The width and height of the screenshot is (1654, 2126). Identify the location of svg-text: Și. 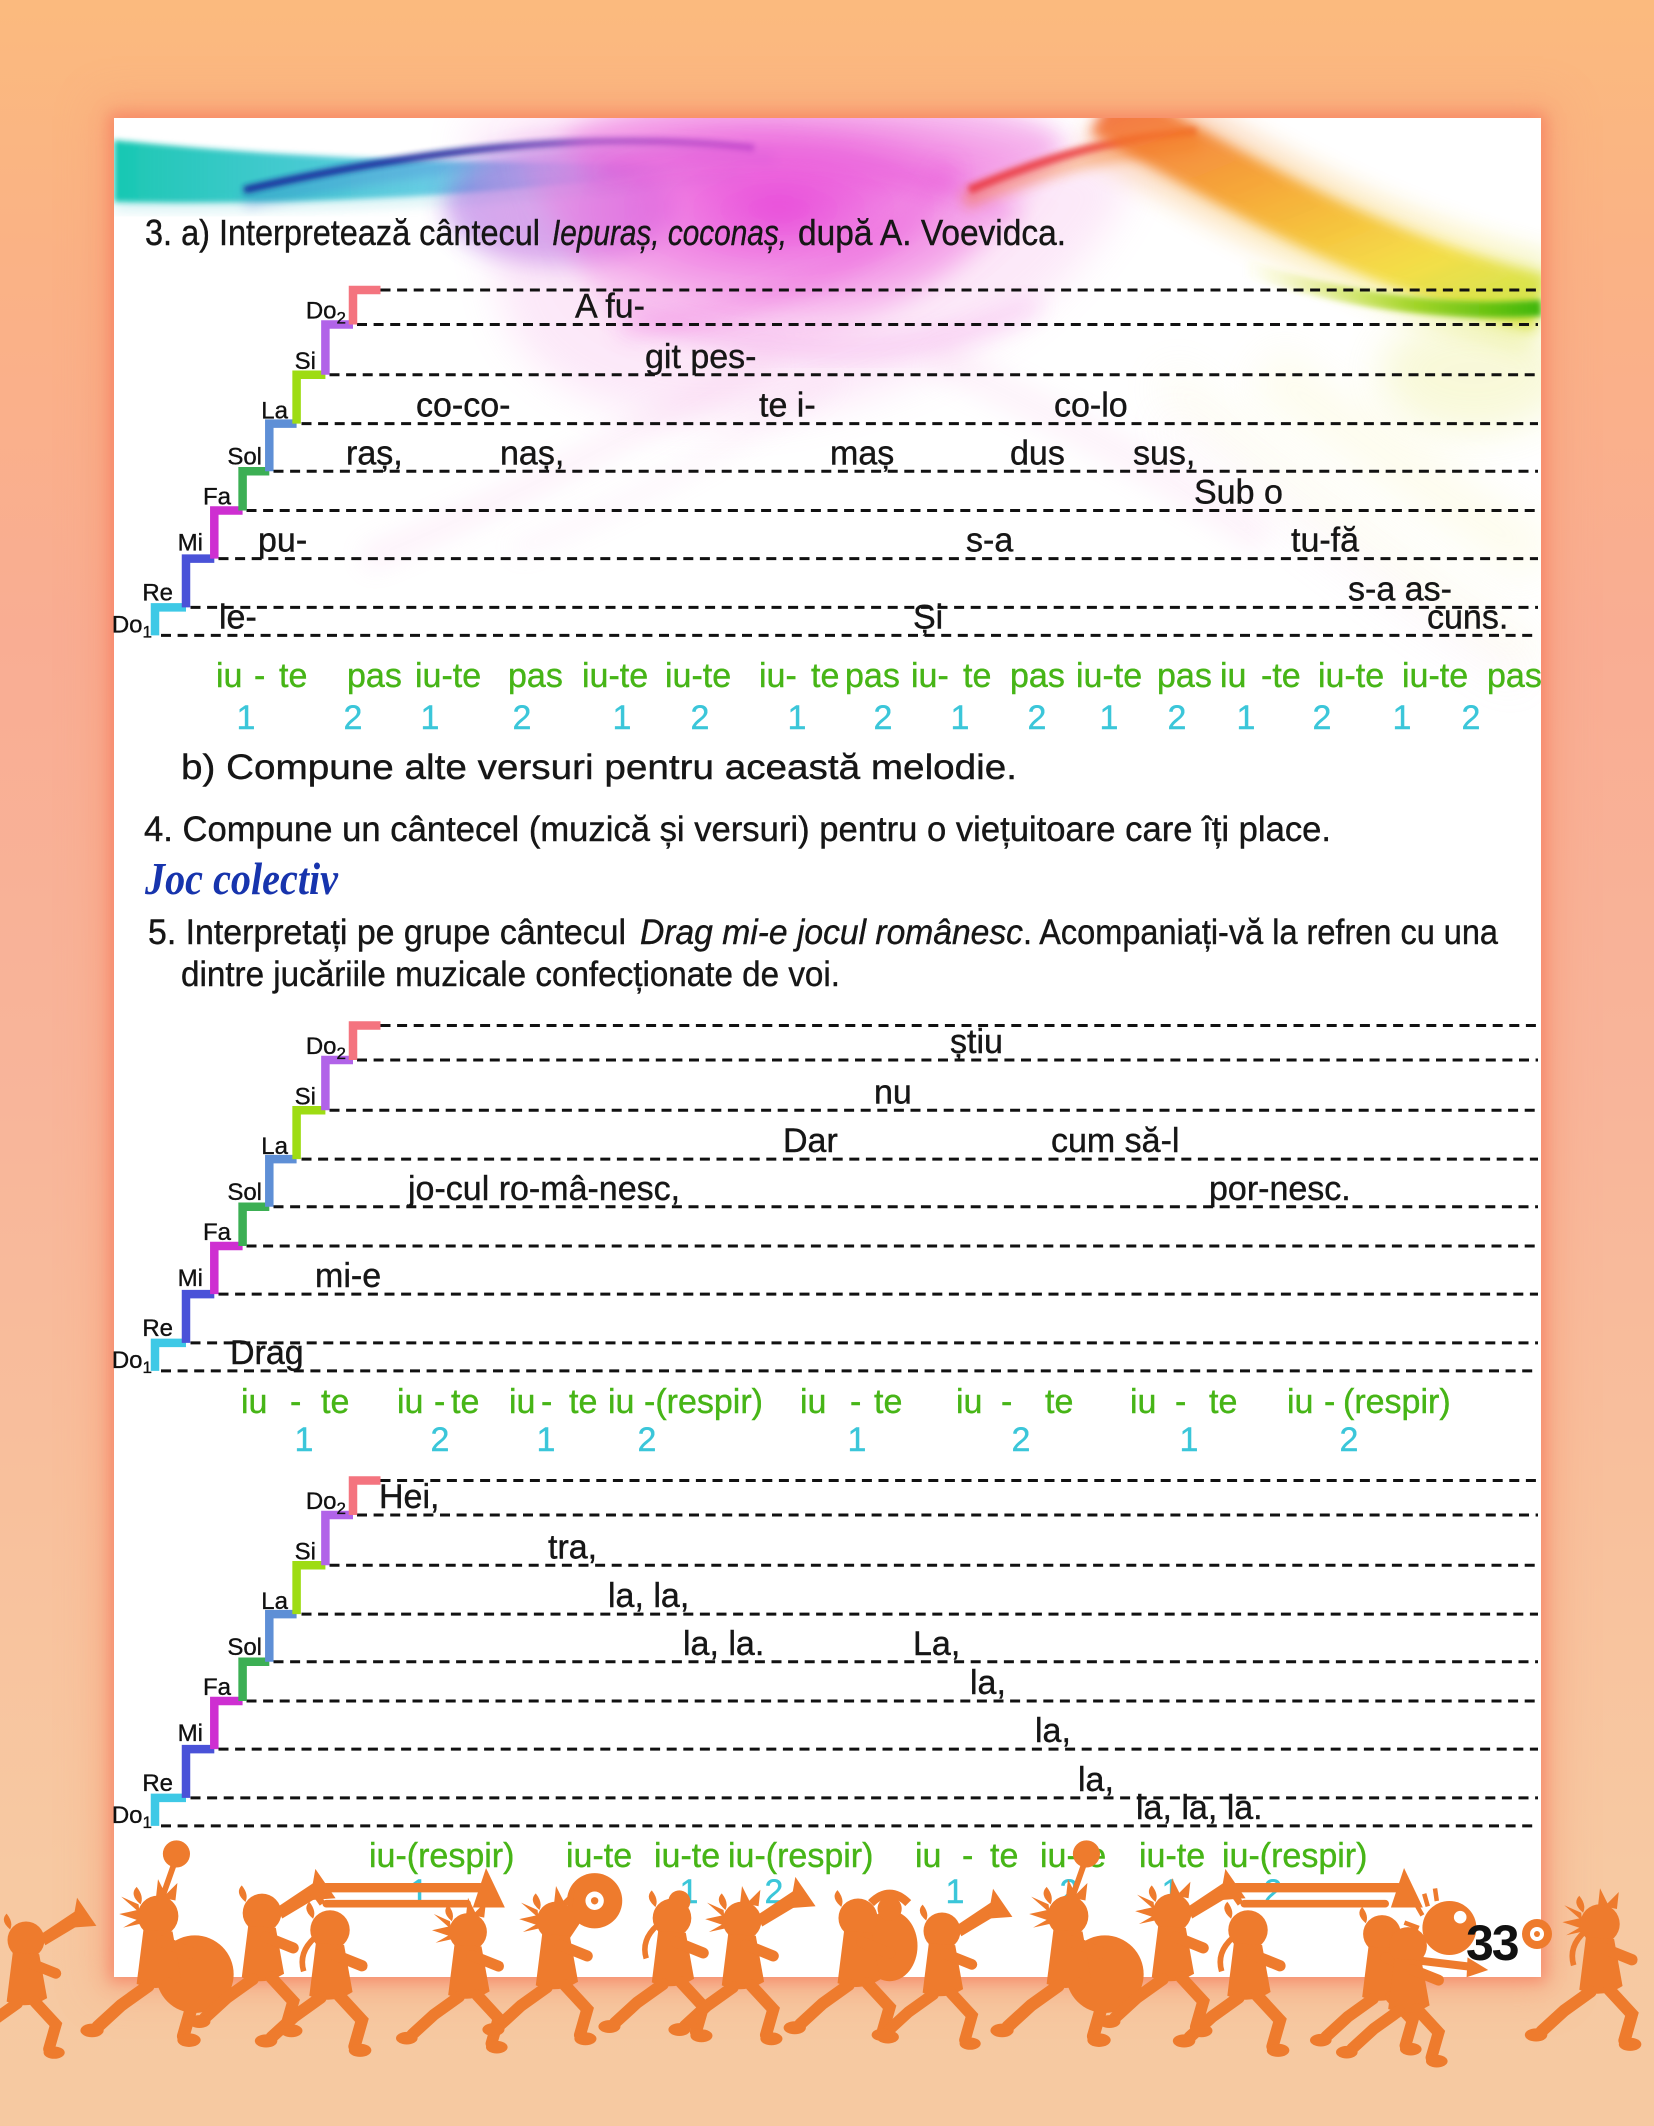
(928, 617).